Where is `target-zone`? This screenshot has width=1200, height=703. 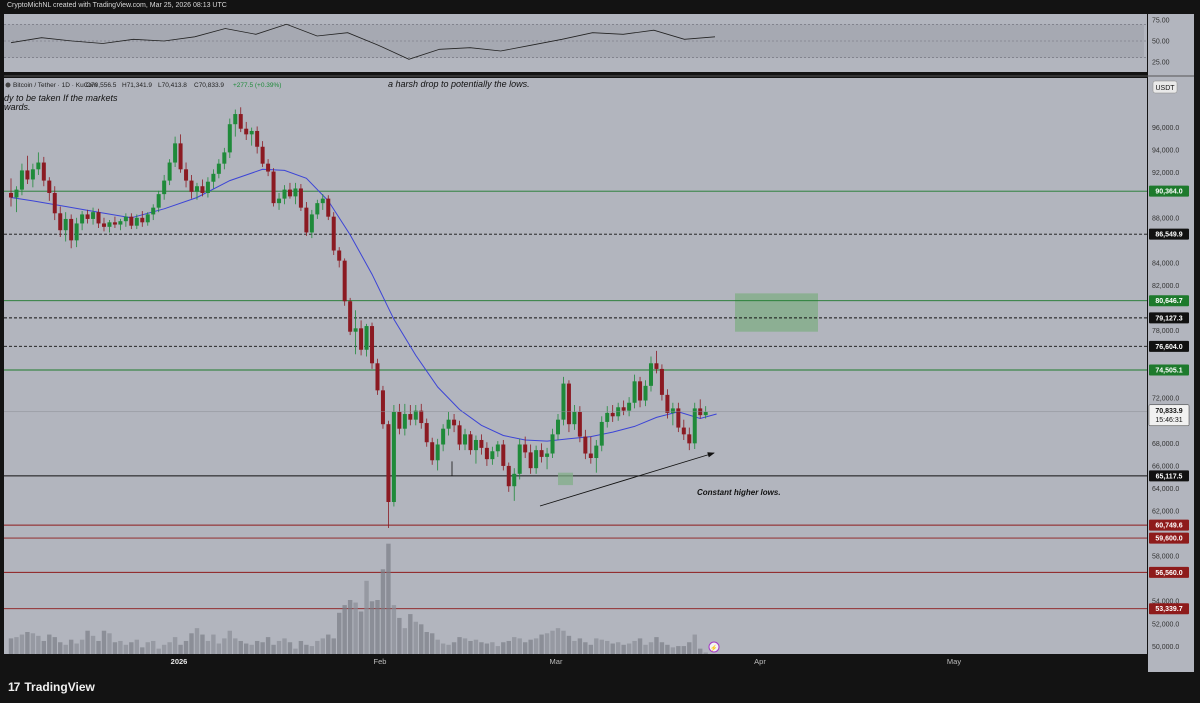 target-zone is located at coordinates (776, 312).